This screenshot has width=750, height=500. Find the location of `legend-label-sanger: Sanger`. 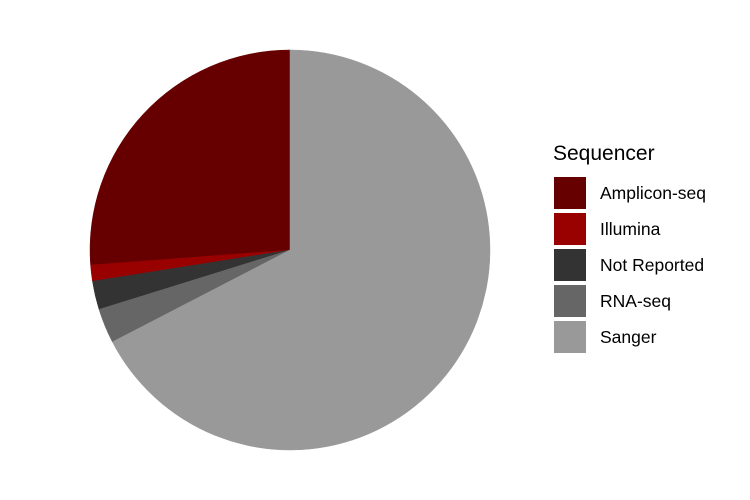

legend-label-sanger: Sanger is located at coordinates (628, 336).